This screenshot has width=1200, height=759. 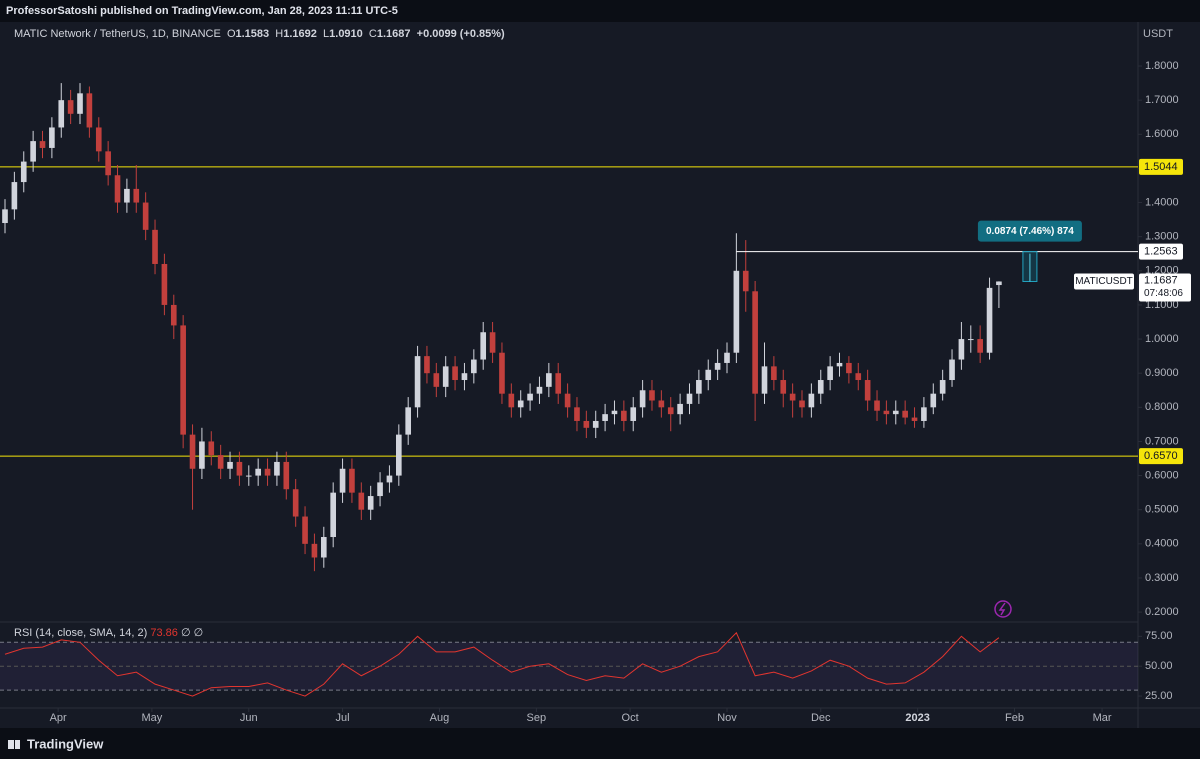 What do you see at coordinates (440, 718) in the screenshot?
I see `x-tick-label: Aug` at bounding box center [440, 718].